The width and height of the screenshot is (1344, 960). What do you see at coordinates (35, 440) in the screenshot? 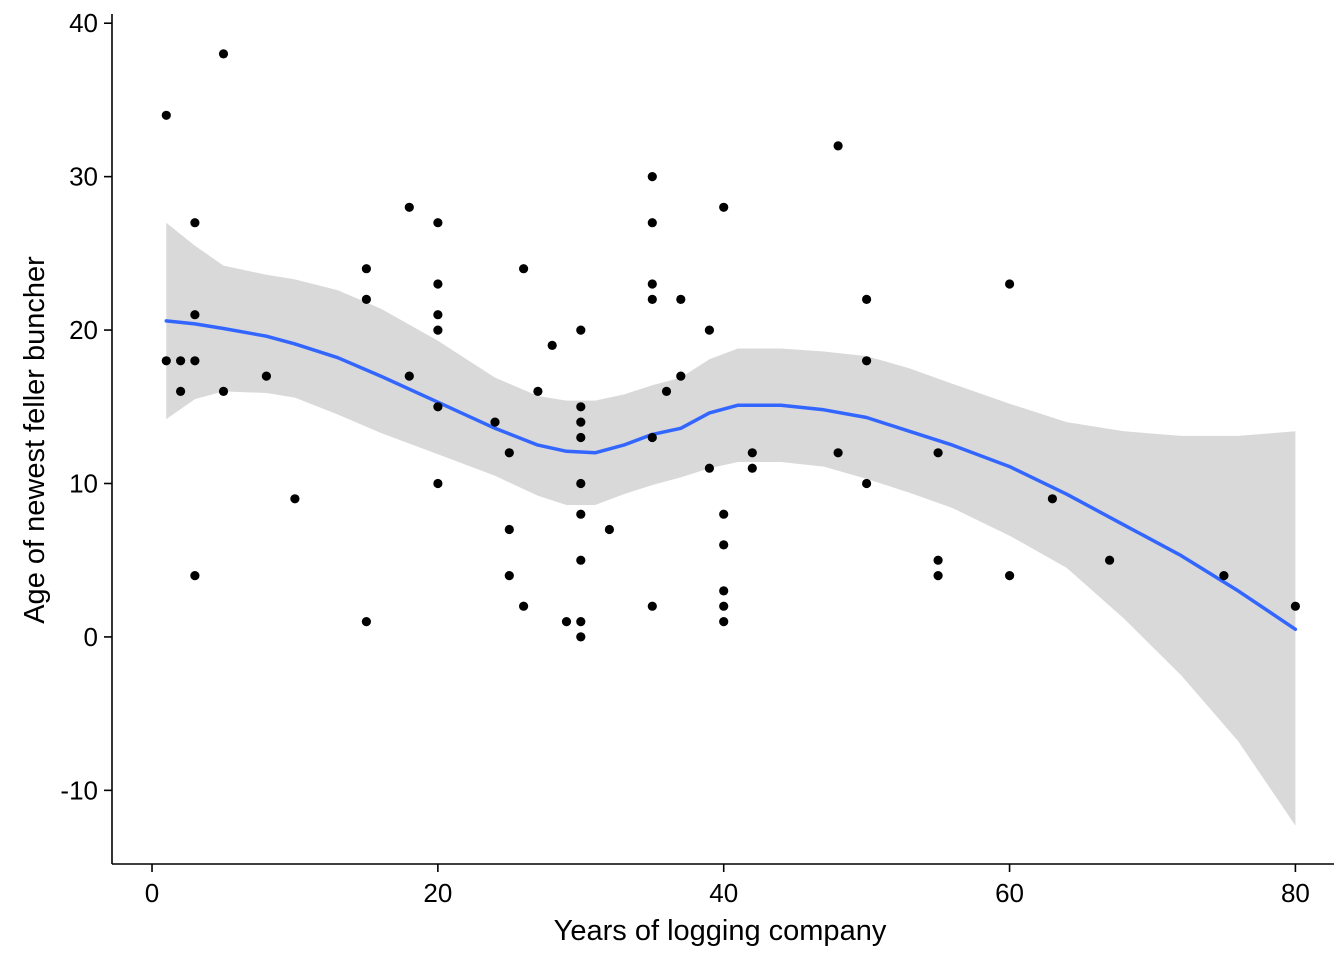
I see `y-axis-title: Age of newest feller buncher` at bounding box center [35, 440].